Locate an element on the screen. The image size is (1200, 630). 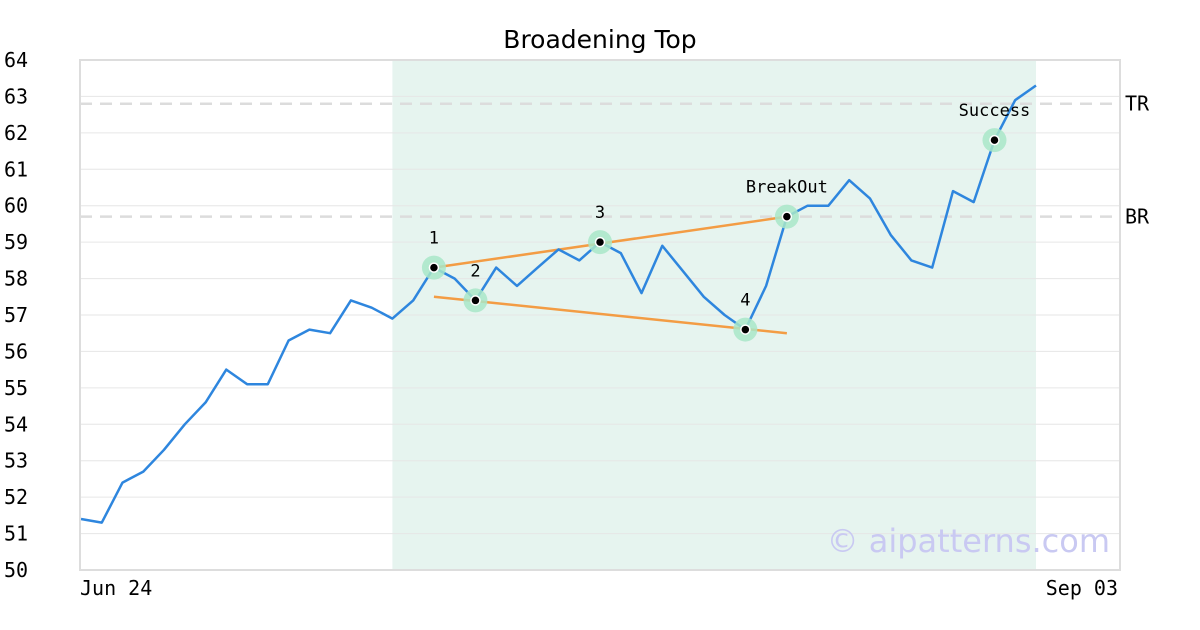
y-tick-label: 54 is located at coordinates (16, 424).